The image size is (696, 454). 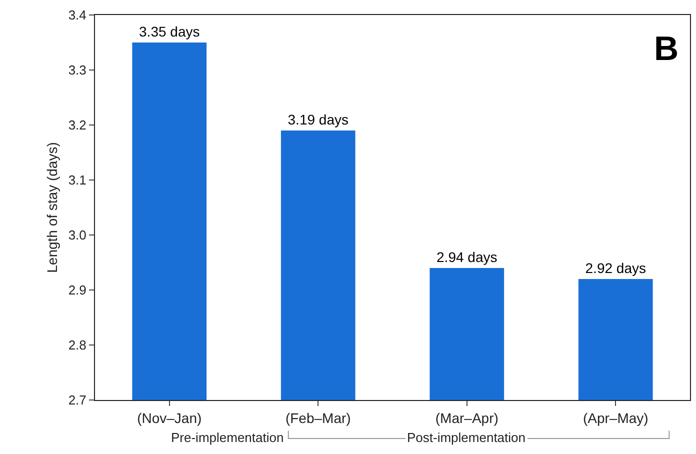 I want to click on data-label: 2.94 days, so click(x=467, y=257).